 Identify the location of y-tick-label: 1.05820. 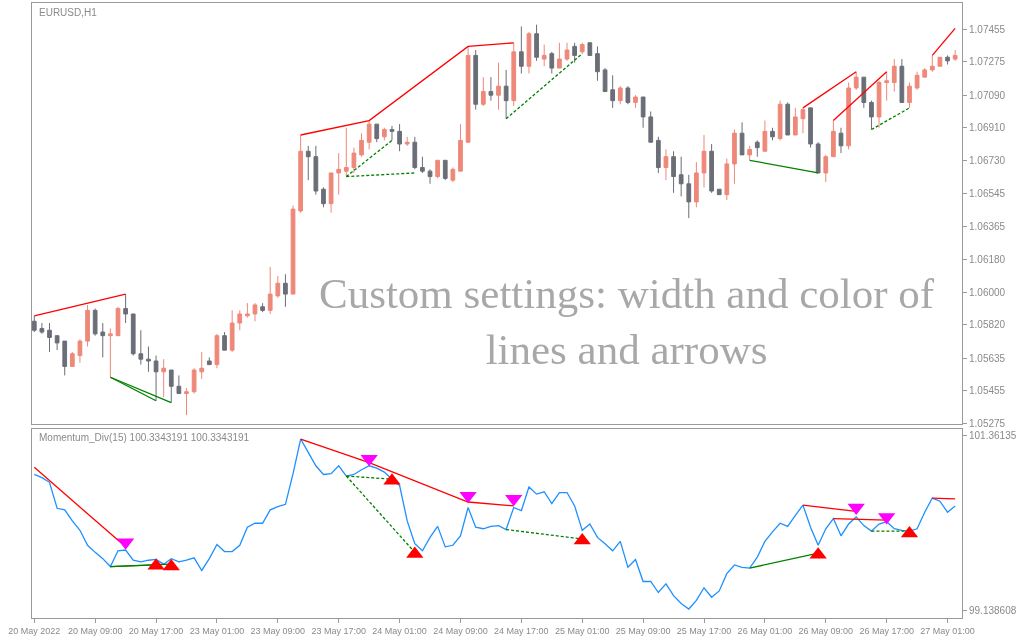
(987, 325).